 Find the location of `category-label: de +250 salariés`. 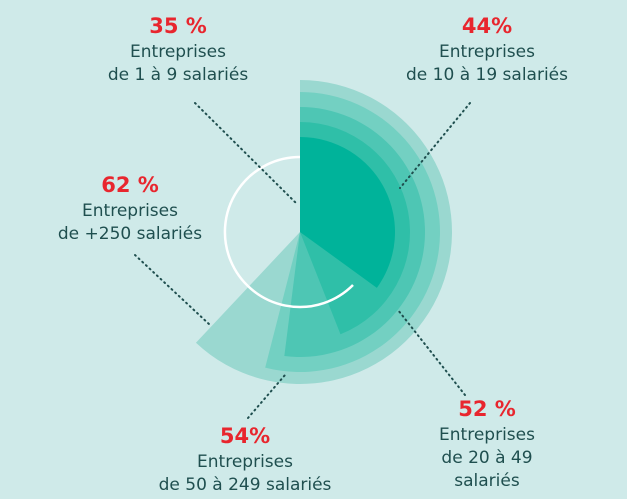

category-label: de +250 salariés is located at coordinates (130, 234).